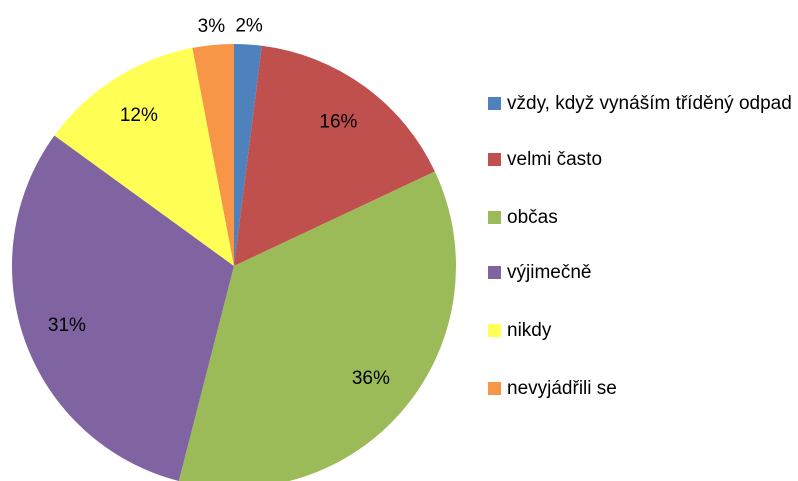 Image resolution: width=798 pixels, height=481 pixels. I want to click on legend-label: vždy, když vynáším tříděný odpad, so click(649, 103).